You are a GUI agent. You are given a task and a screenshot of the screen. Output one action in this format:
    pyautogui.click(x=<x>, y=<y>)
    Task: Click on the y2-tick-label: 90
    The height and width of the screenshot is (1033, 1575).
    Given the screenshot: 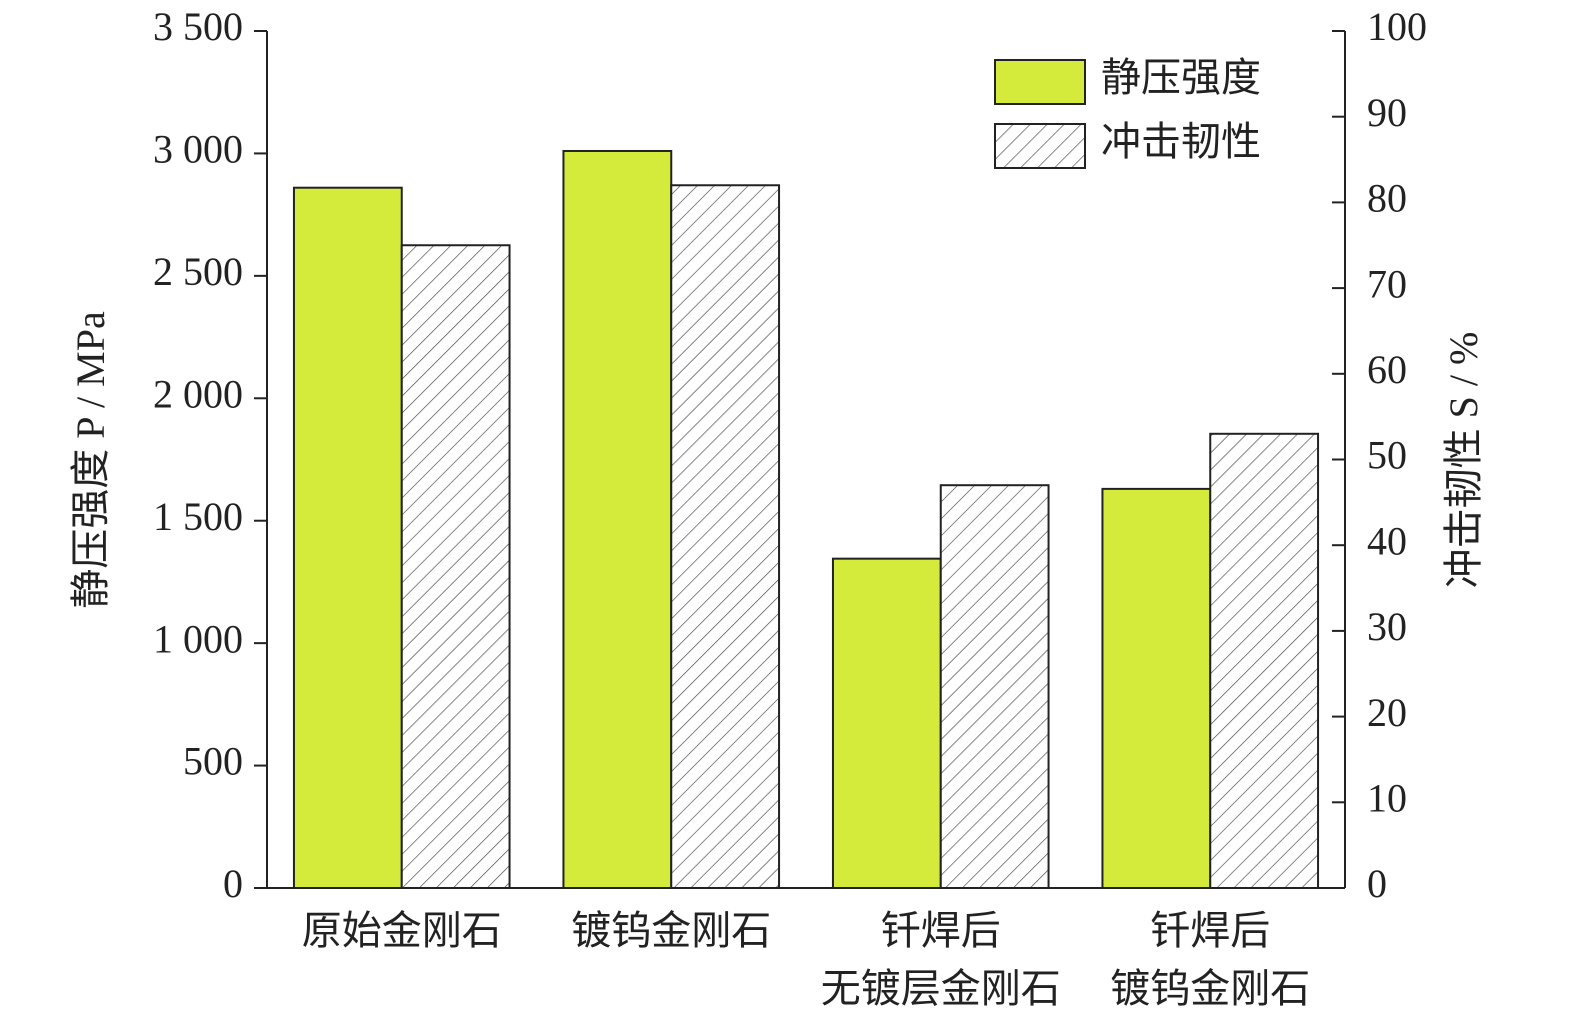 What is the action you would take?
    pyautogui.click(x=1387, y=112)
    